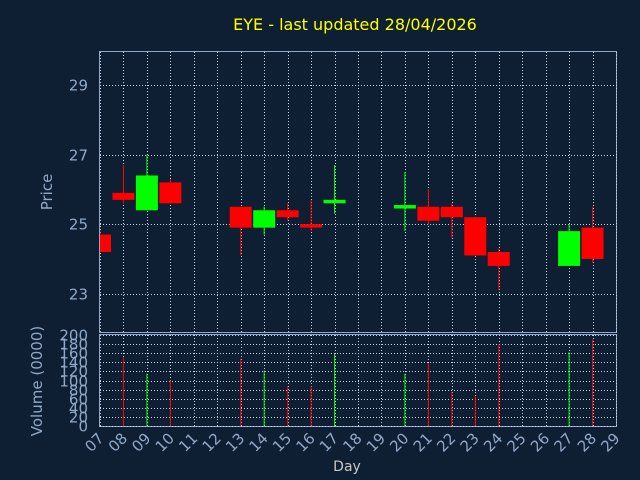  What do you see at coordinates (83, 427) in the screenshot?
I see `volume-tick-label: 0` at bounding box center [83, 427].